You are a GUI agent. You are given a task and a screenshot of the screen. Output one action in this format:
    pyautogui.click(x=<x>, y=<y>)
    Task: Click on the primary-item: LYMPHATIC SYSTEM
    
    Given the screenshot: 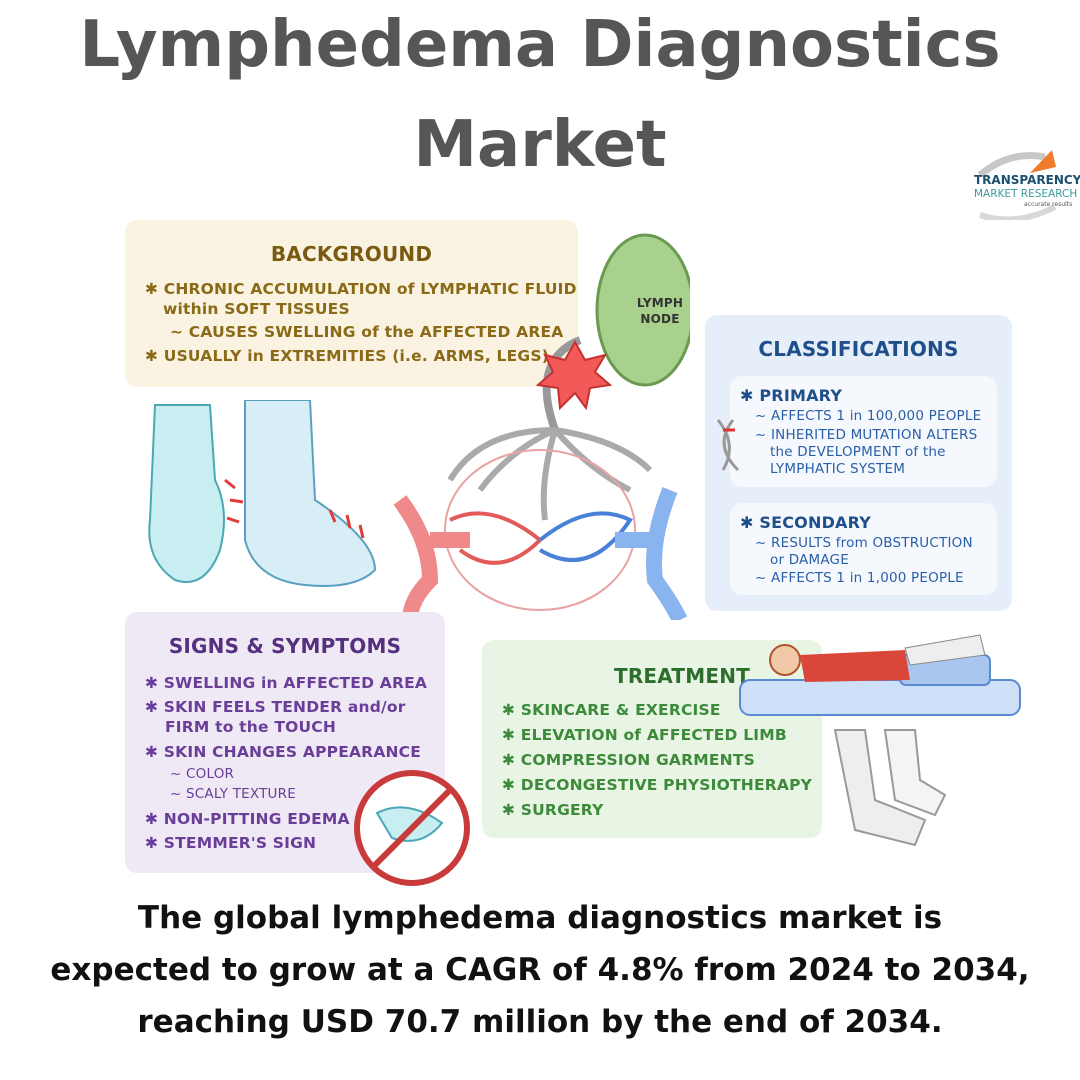 What is the action you would take?
    pyautogui.click(x=838, y=469)
    